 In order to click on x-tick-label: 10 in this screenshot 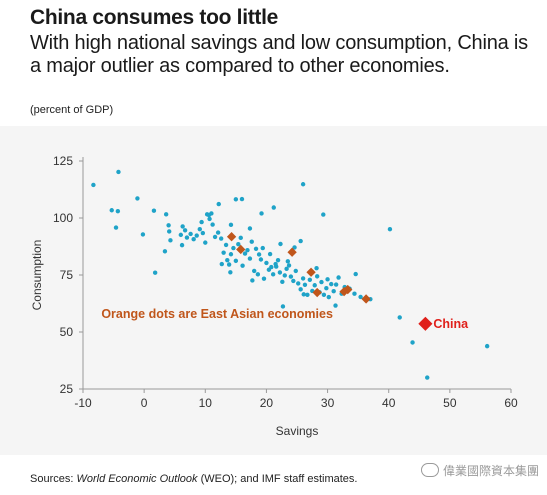, I will do `click(206, 403)`.